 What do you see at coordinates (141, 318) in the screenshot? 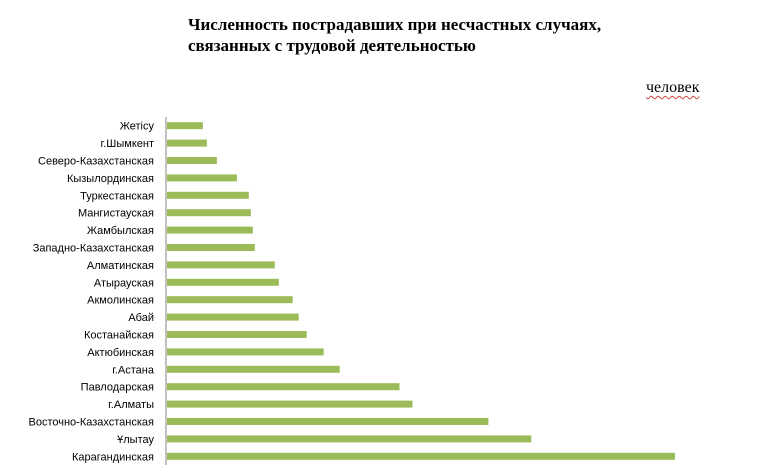
I see `category-label: Абай` at bounding box center [141, 318].